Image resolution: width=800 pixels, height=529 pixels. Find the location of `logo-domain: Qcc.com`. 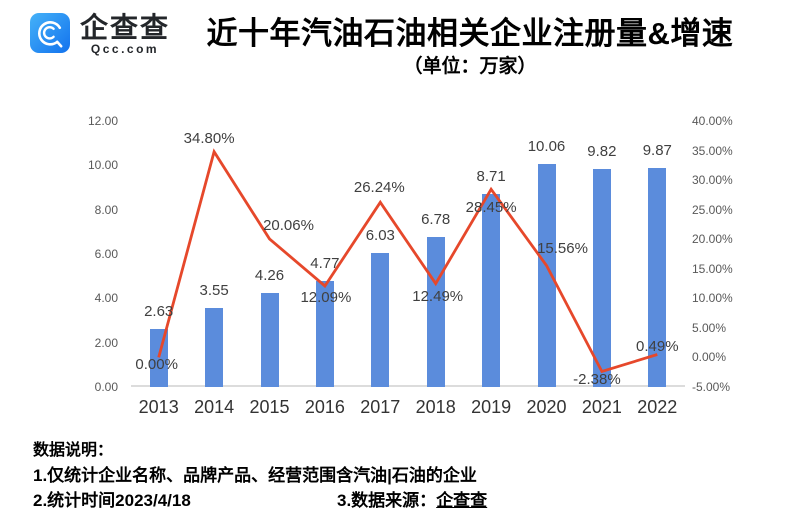

logo-domain: Qcc.com is located at coordinates (125, 49).